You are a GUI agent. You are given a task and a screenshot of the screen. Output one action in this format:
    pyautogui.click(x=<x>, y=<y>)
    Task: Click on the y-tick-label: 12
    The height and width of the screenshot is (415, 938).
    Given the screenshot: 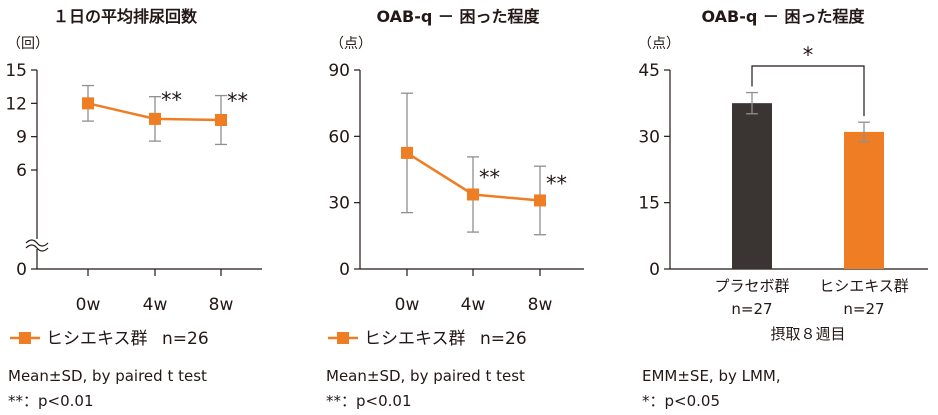 What is the action you would take?
    pyautogui.click(x=16, y=104)
    